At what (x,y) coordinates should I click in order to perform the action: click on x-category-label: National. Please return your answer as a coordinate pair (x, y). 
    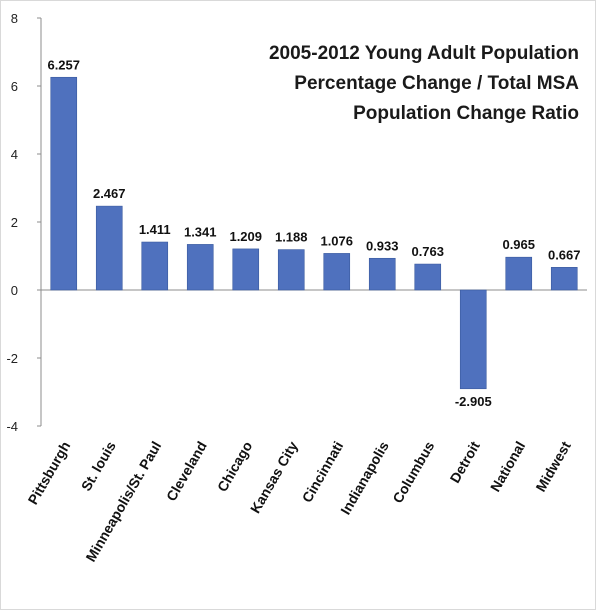
    Looking at the image, I should click on (507, 467).